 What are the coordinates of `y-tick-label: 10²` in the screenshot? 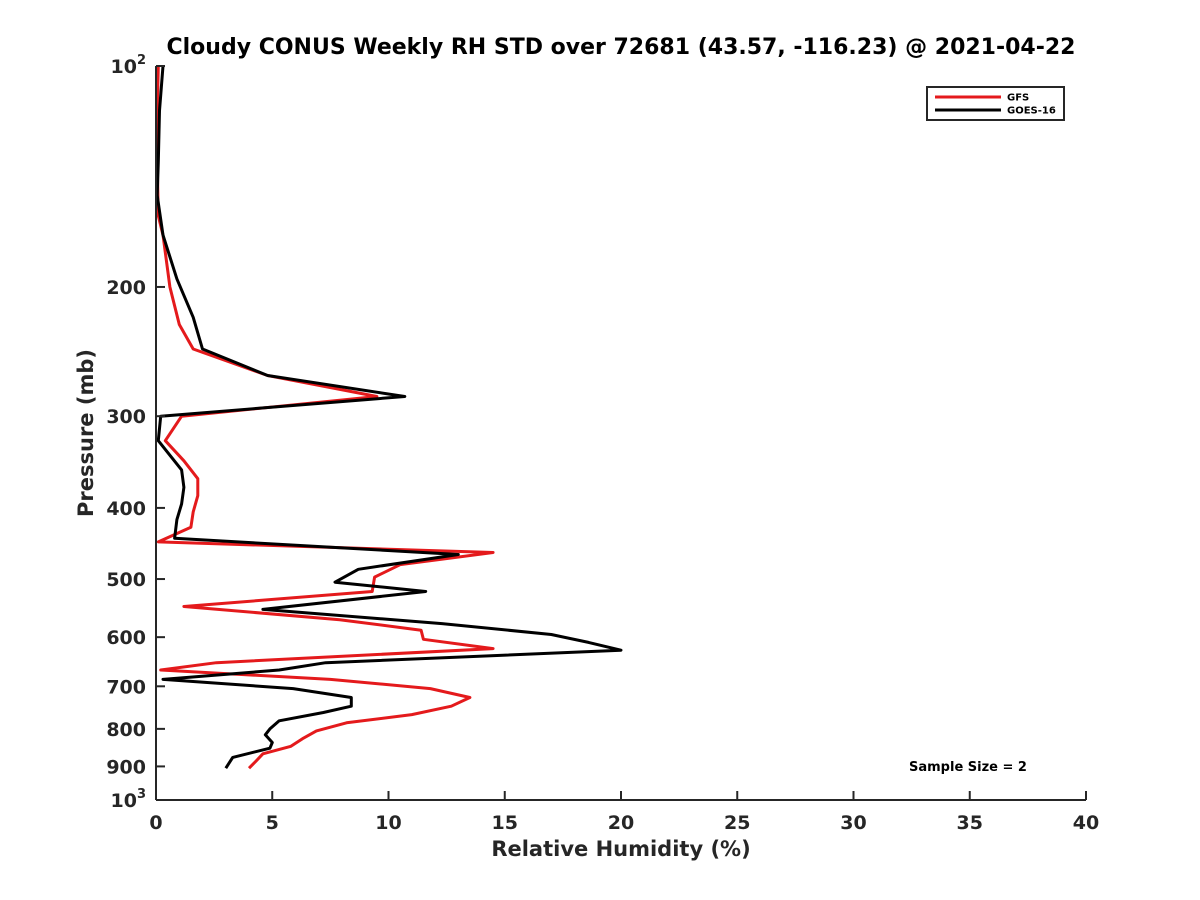 It's located at (129, 65).